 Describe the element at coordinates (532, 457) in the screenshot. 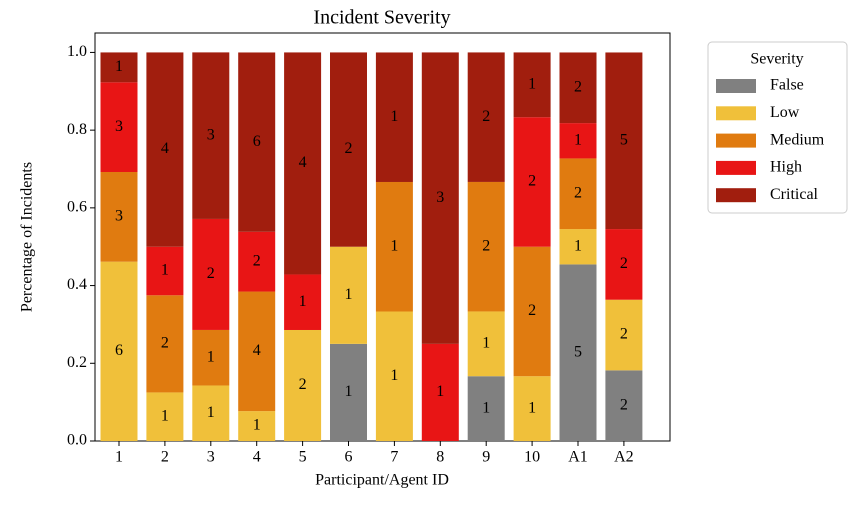

I see `x-tick-label: 10` at that location.